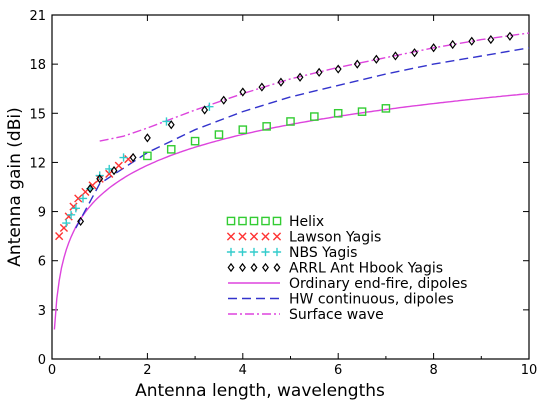 This screenshot has width=546, height=403. What do you see at coordinates (529, 370) in the screenshot?
I see `x-tick-label: 10` at bounding box center [529, 370].